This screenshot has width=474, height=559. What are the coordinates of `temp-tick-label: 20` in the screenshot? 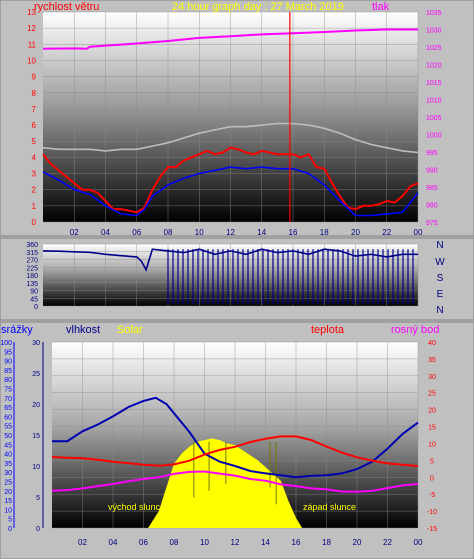 It's located at (432, 411).